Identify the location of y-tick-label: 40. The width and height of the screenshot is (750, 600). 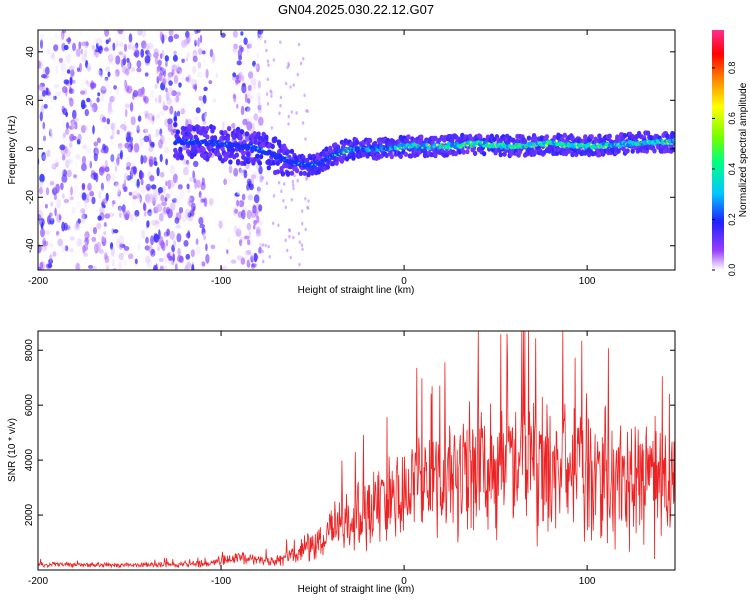
(30, 52).